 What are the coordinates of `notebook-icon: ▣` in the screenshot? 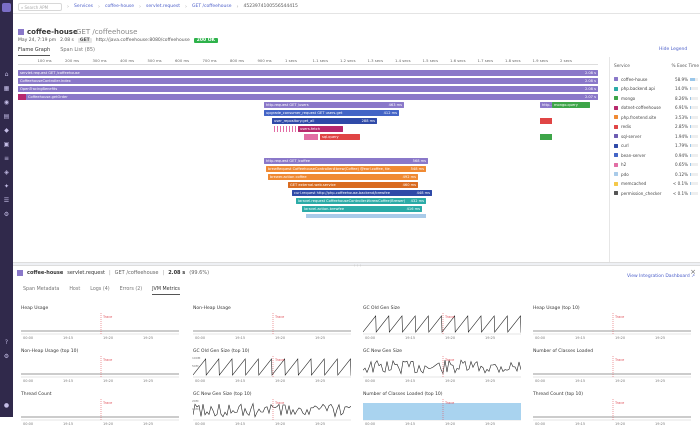 It's located at (6, 145).